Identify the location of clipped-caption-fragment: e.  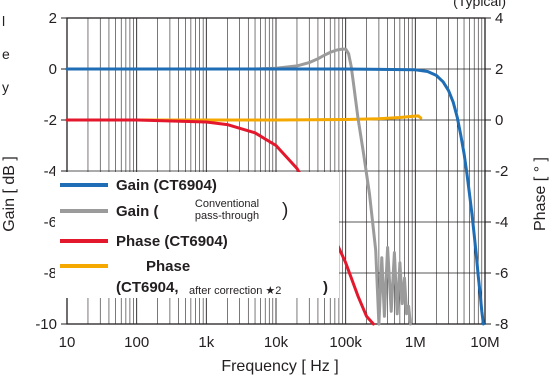
(6, 54).